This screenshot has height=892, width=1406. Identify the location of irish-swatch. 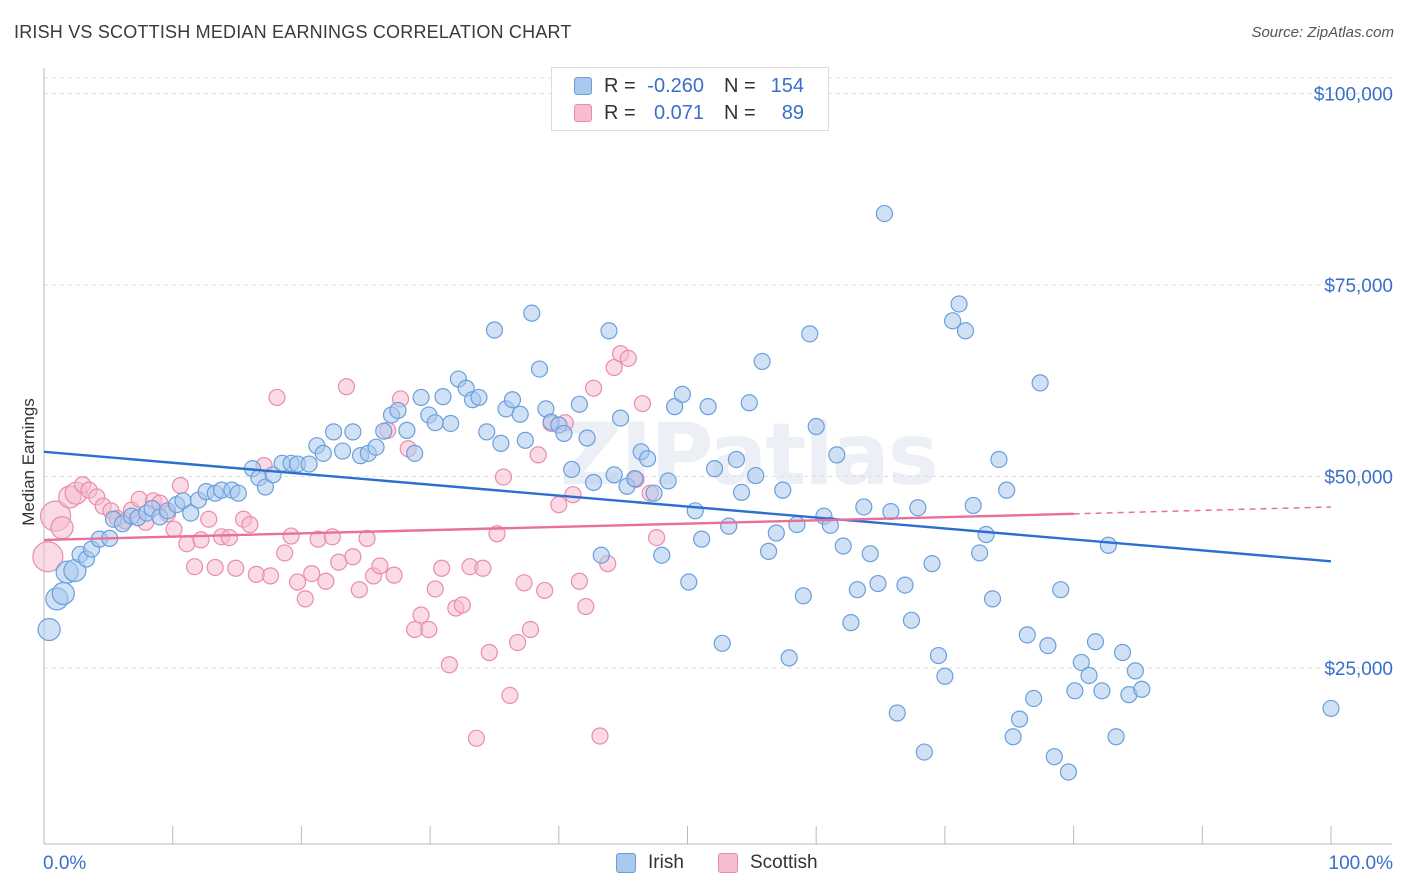
(583, 86).